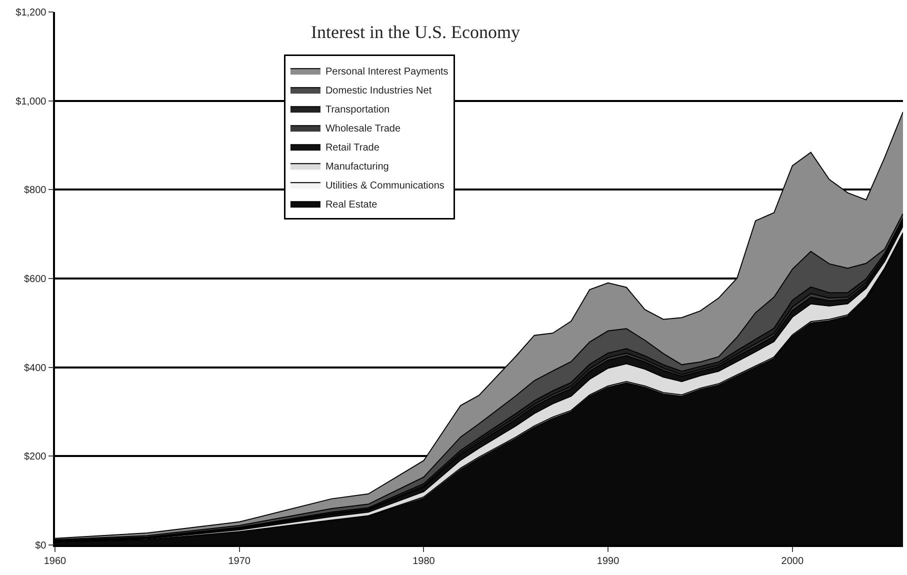 Image resolution: width=907 pixels, height=575 pixels. Describe the element at coordinates (35, 190) in the screenshot. I see `y-tick-label: $800` at that location.